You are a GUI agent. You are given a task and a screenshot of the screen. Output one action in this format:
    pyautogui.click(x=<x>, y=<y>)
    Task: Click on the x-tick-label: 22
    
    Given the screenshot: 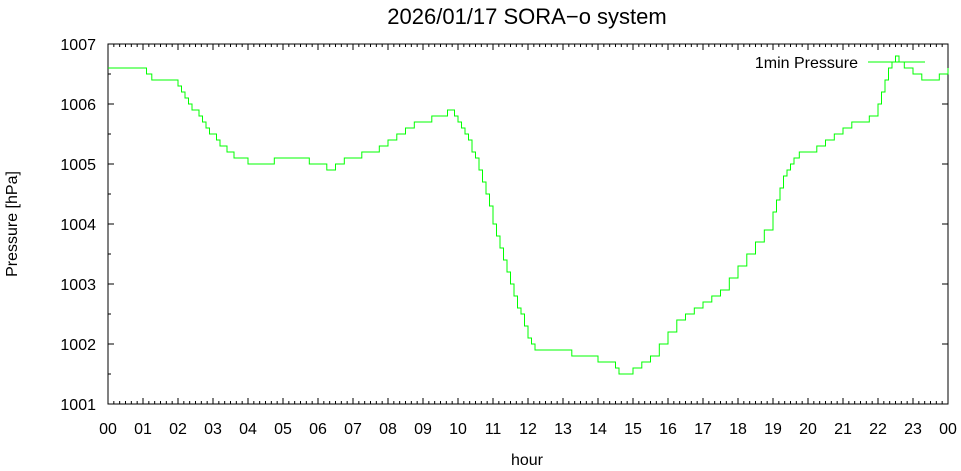 What is the action you would take?
    pyautogui.click(x=878, y=429)
    